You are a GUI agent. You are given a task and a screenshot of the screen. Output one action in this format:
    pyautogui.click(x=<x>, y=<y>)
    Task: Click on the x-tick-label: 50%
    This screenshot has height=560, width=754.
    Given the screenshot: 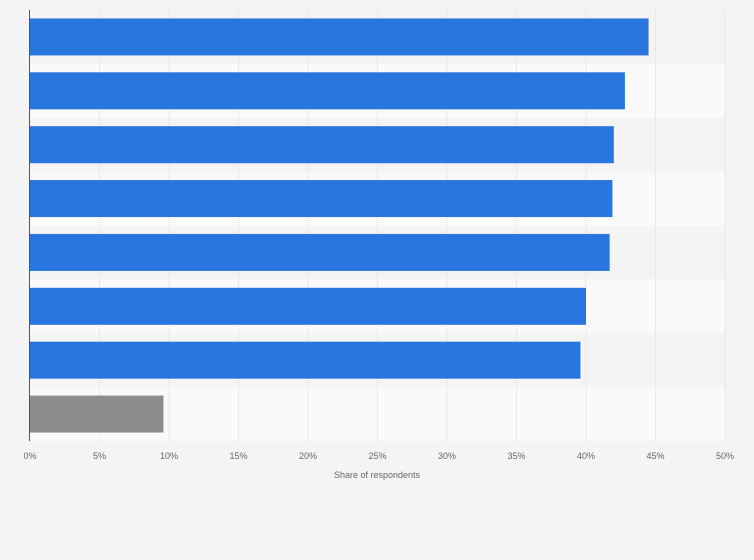 What is the action you would take?
    pyautogui.click(x=725, y=456)
    